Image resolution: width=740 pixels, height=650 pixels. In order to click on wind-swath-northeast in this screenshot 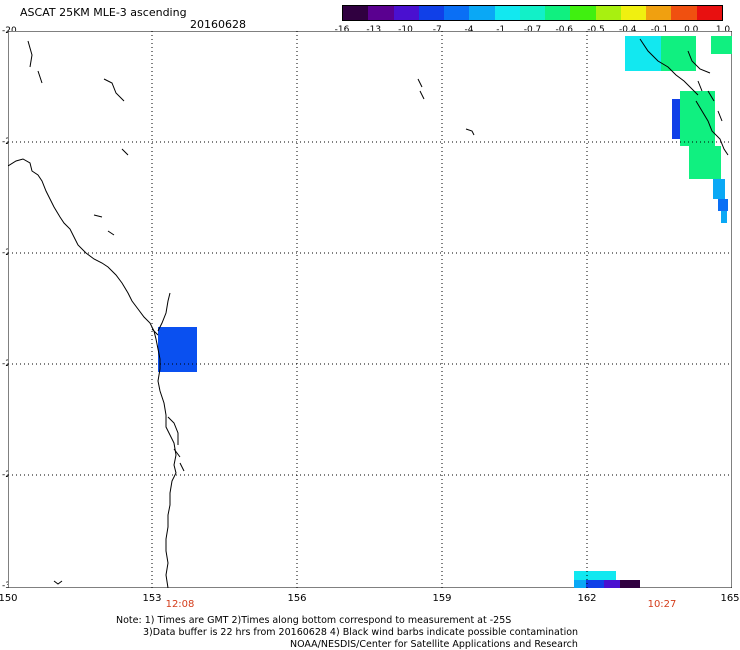, I will do `click(678, 129)`.